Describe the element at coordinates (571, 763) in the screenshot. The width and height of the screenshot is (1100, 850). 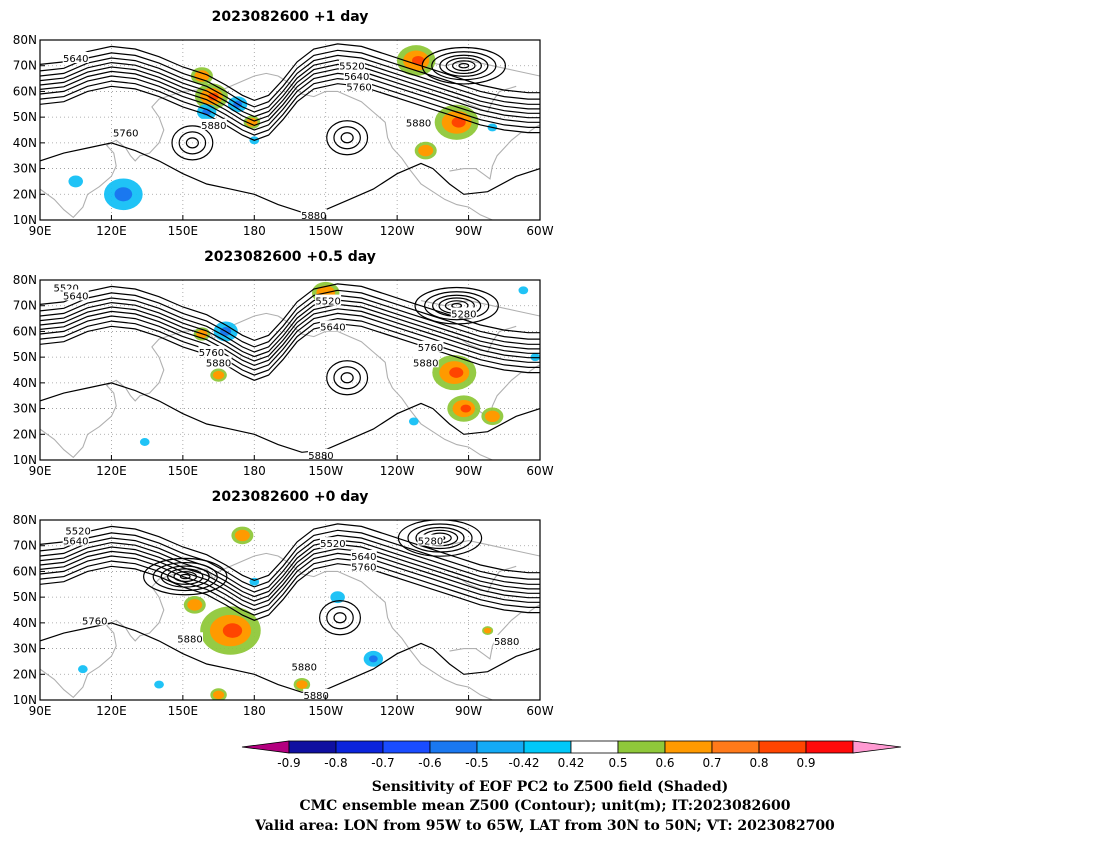
I see `colorbar-tick-label: 0.42` at that location.